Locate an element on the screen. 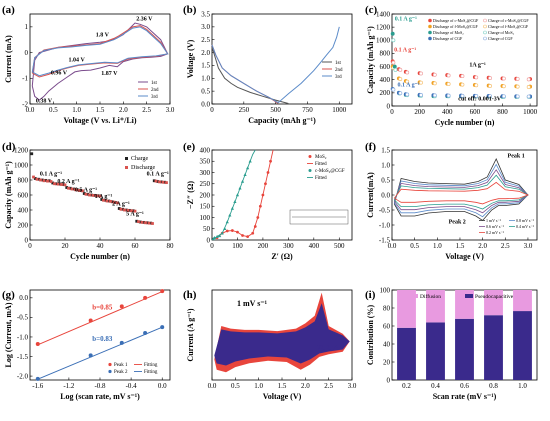 Image resolution: width=550 pixels, height=421 pixels. legend-label: 1 mV s⁻¹ is located at coordinates (494, 220).